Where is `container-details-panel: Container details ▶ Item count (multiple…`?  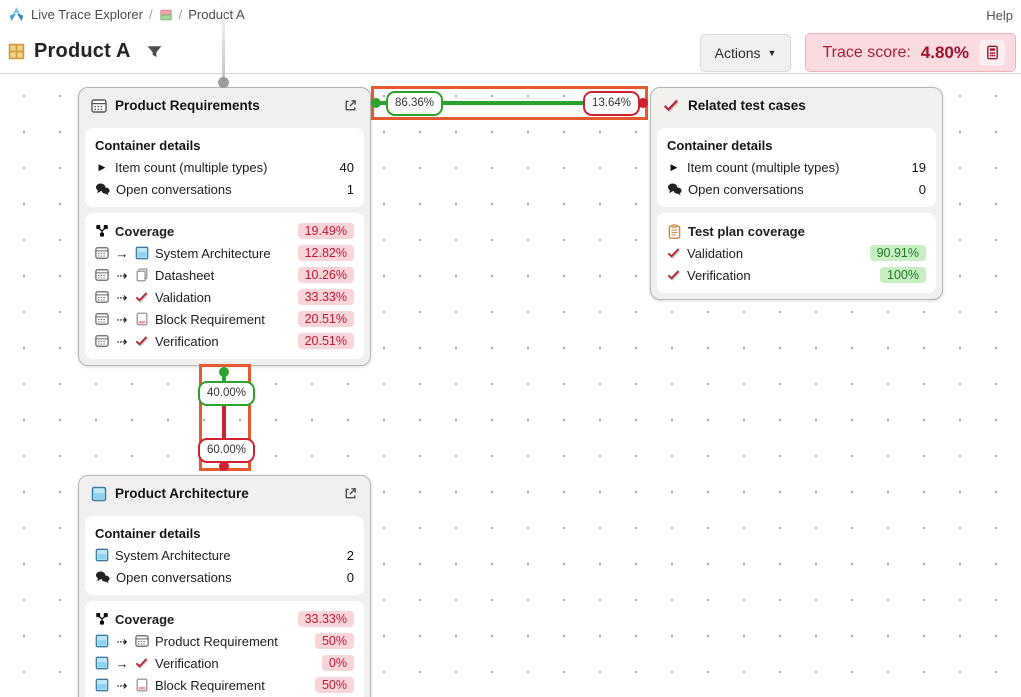
container-details-panel: Container details ▶ Item count (multiple… is located at coordinates (224, 167).